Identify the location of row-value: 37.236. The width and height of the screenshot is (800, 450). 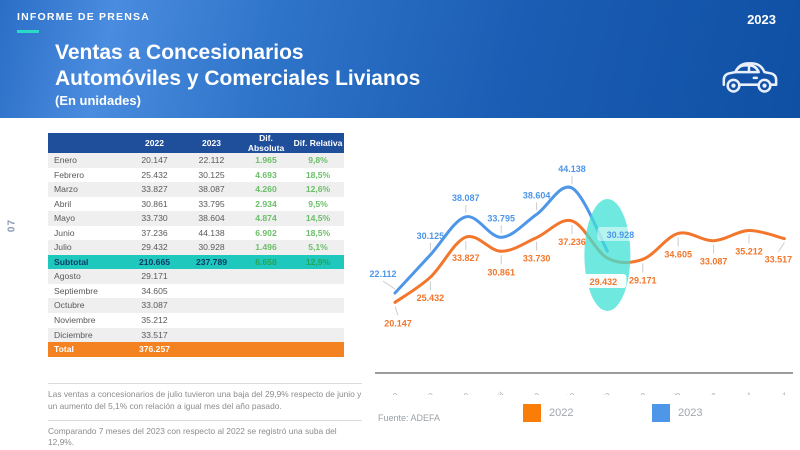
(154, 232).